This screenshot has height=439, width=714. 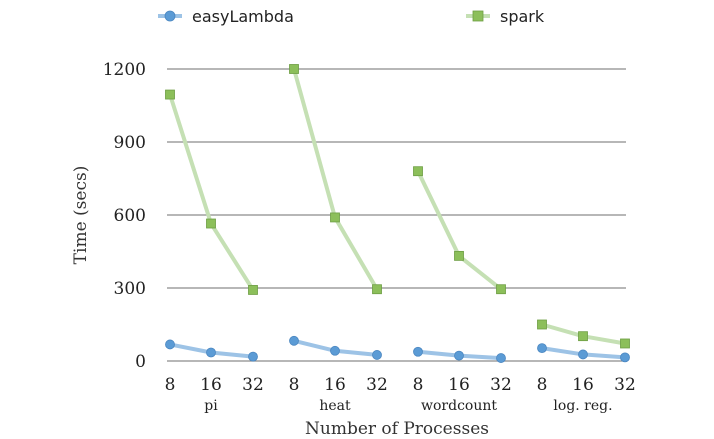 I want to click on y-axis-title: Time (secs), so click(x=81, y=215).